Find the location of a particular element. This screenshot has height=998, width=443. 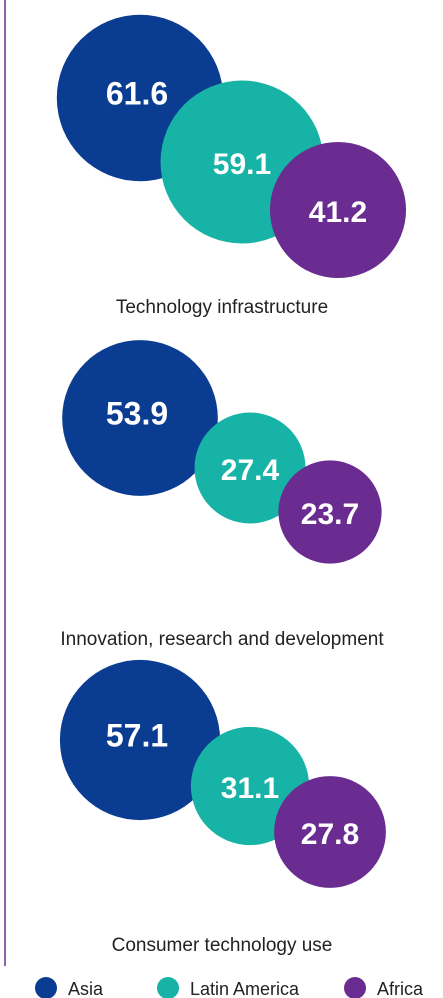

category-label: Innovation, research and development is located at coordinates (222, 639).